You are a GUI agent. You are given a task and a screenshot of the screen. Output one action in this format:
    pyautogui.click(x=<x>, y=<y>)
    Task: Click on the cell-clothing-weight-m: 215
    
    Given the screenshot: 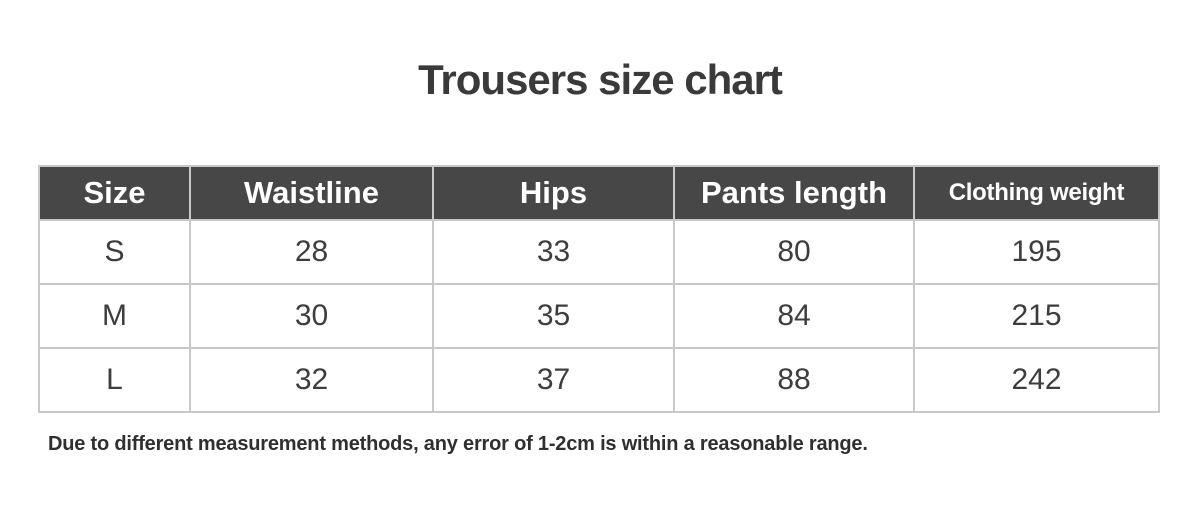 What is the action you would take?
    pyautogui.click(x=1036, y=316)
    